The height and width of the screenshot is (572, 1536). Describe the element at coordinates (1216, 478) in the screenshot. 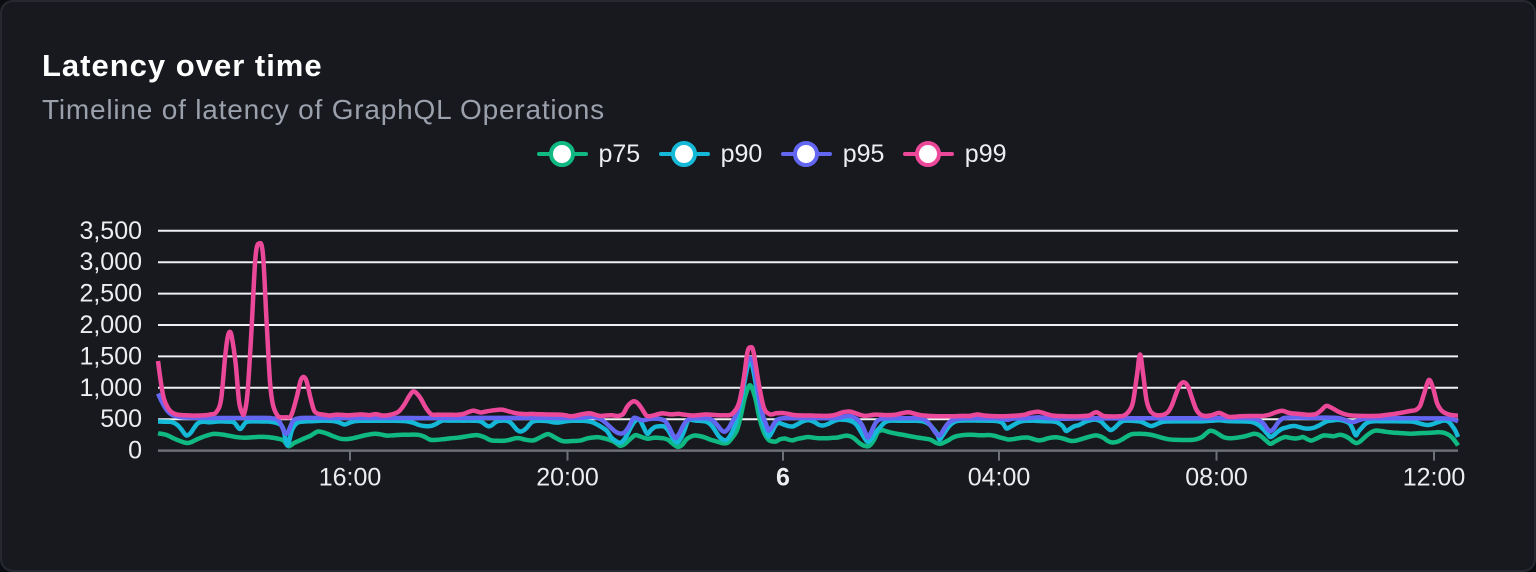

I see `svg-text: 08:00` at that location.